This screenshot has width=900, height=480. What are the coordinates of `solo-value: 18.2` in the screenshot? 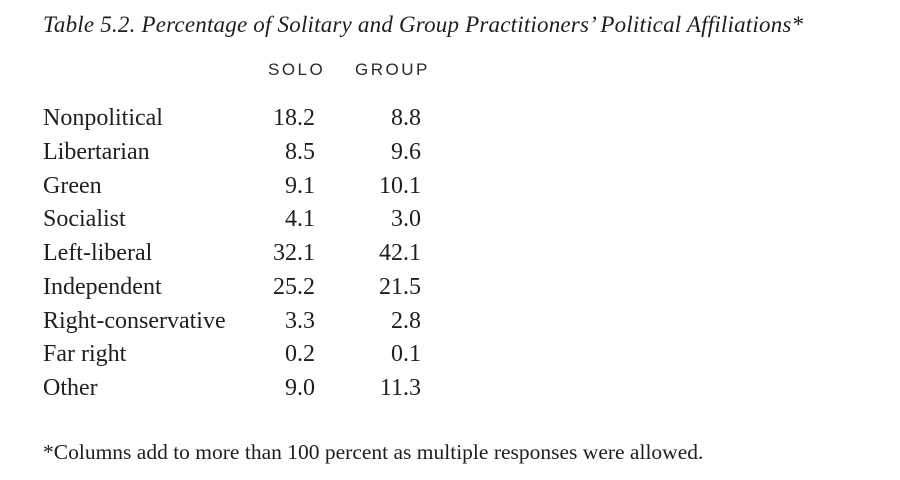 It's located at (294, 118).